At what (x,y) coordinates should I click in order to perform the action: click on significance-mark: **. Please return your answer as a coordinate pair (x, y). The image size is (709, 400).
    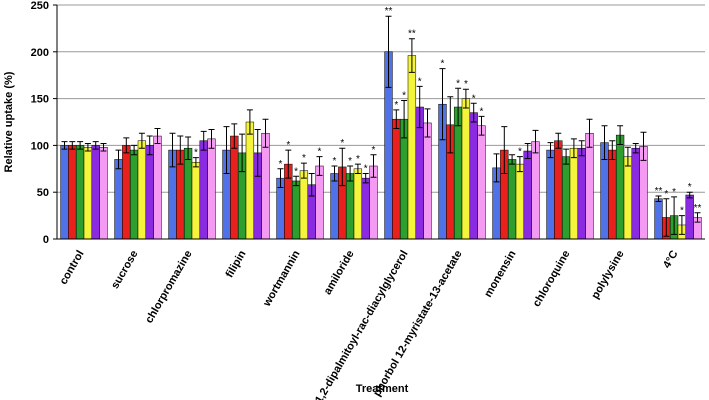
    Looking at the image, I should click on (659, 191).